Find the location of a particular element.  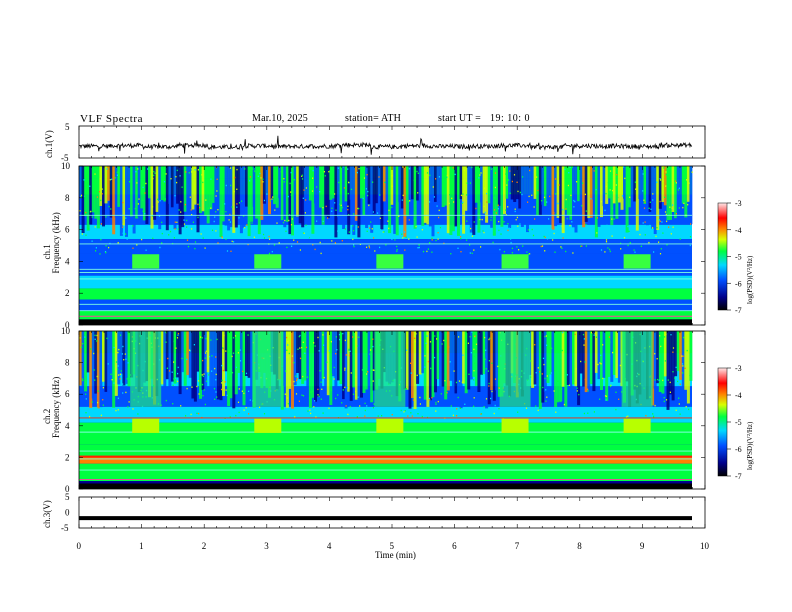

frequency-band is located at coordinates (385, 294).